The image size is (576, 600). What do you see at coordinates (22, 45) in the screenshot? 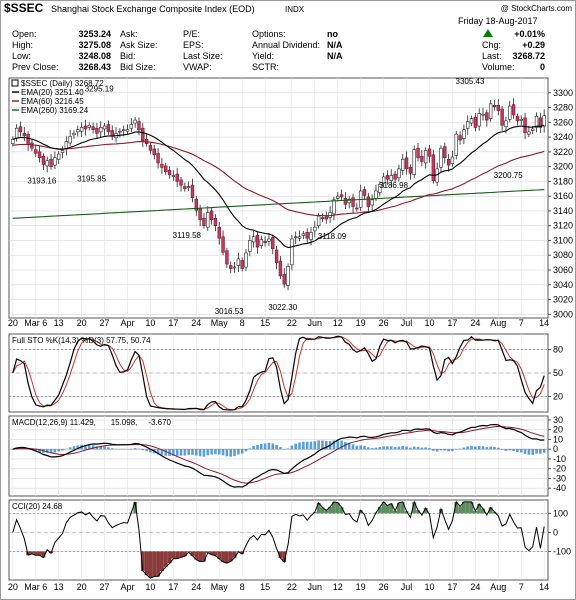
I see `quote-label: High:` at bounding box center [22, 45].